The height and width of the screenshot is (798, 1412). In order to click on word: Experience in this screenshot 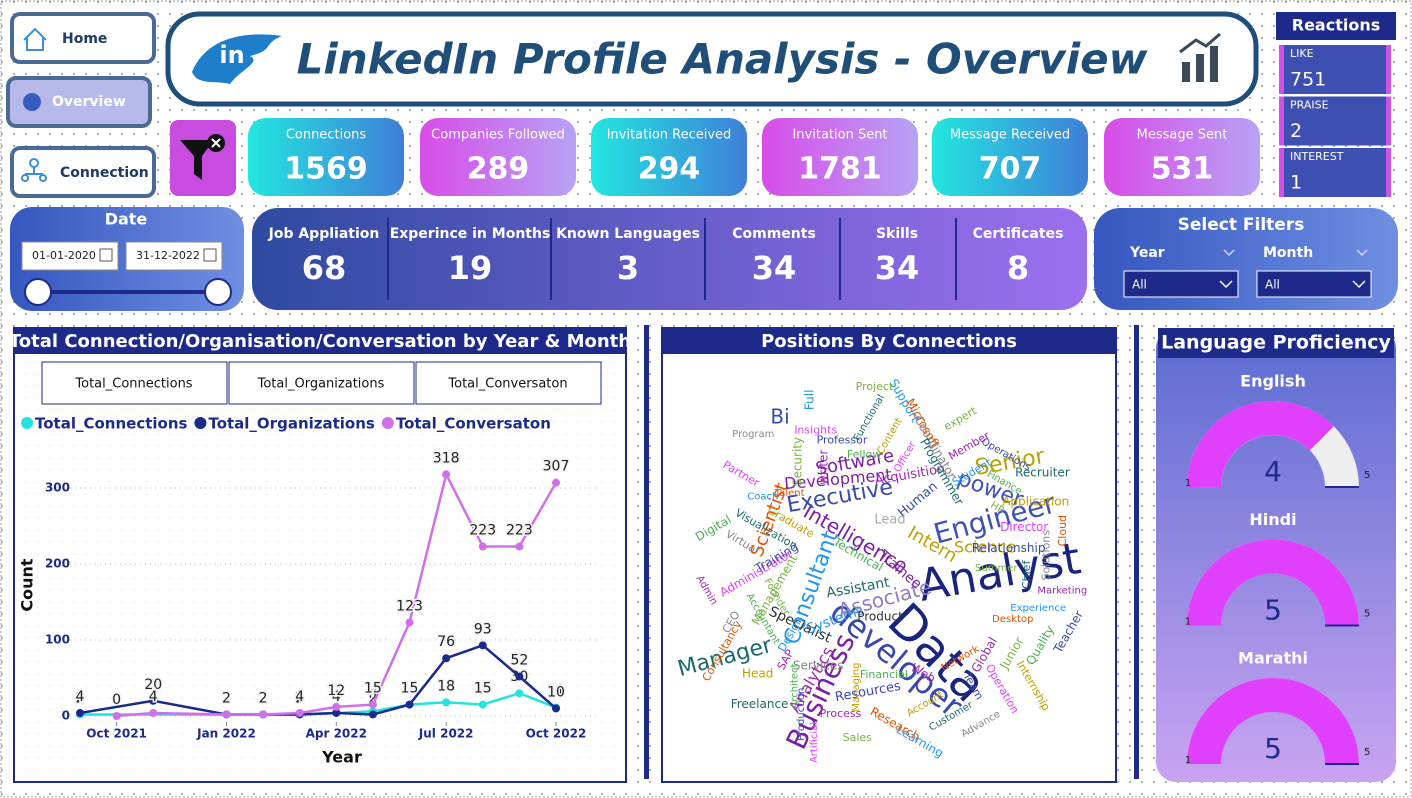, I will do `click(1038, 608)`.